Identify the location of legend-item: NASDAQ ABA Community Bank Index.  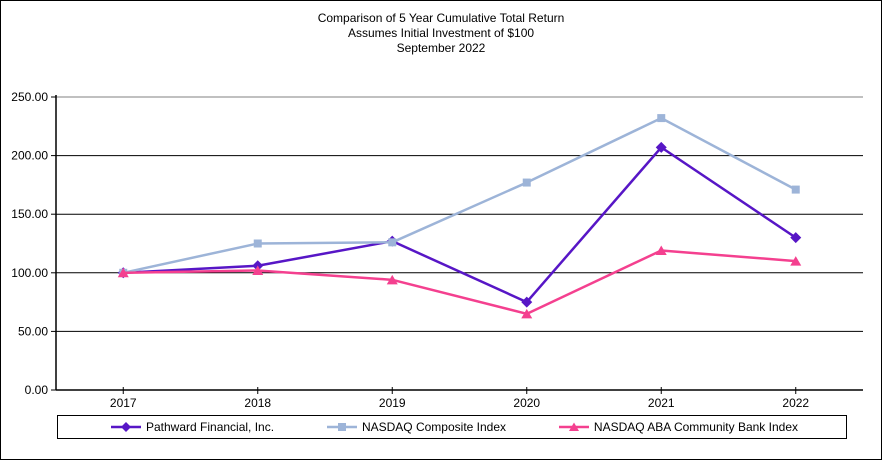
(678, 427).